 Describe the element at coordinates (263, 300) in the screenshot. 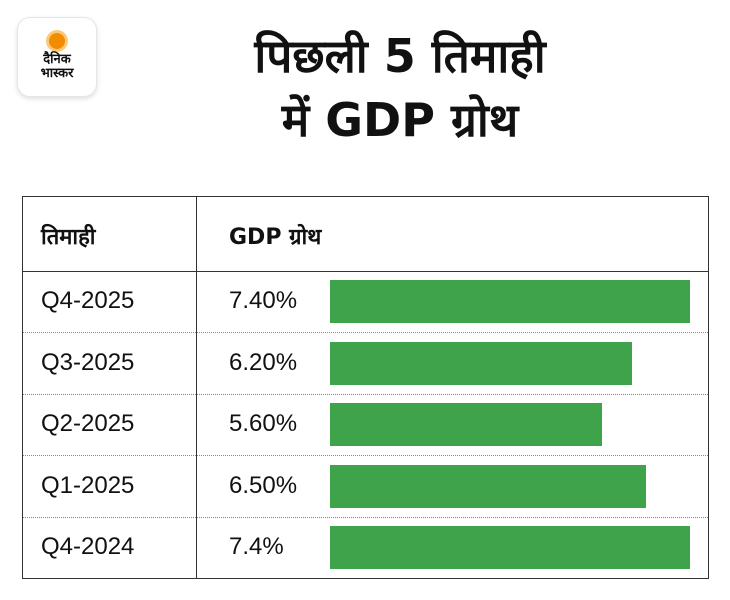

I see `gdp-value-label: 7.40%` at that location.